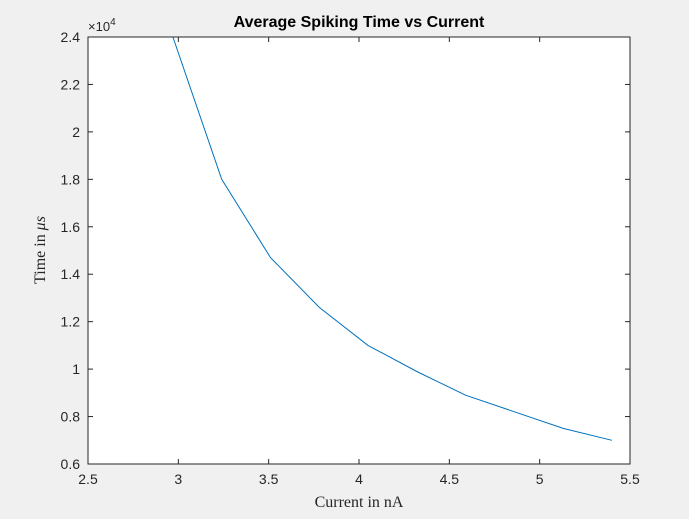 This screenshot has width=689, height=519. Describe the element at coordinates (450, 479) in the screenshot. I see `x-tick-label: 4.5` at that location.